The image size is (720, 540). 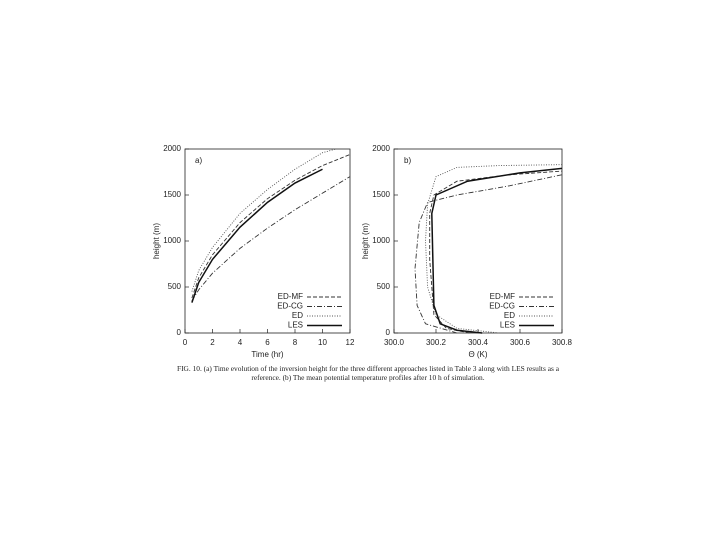 What do you see at coordinates (185, 342) in the screenshot?
I see `x-tick-label: 0` at bounding box center [185, 342].